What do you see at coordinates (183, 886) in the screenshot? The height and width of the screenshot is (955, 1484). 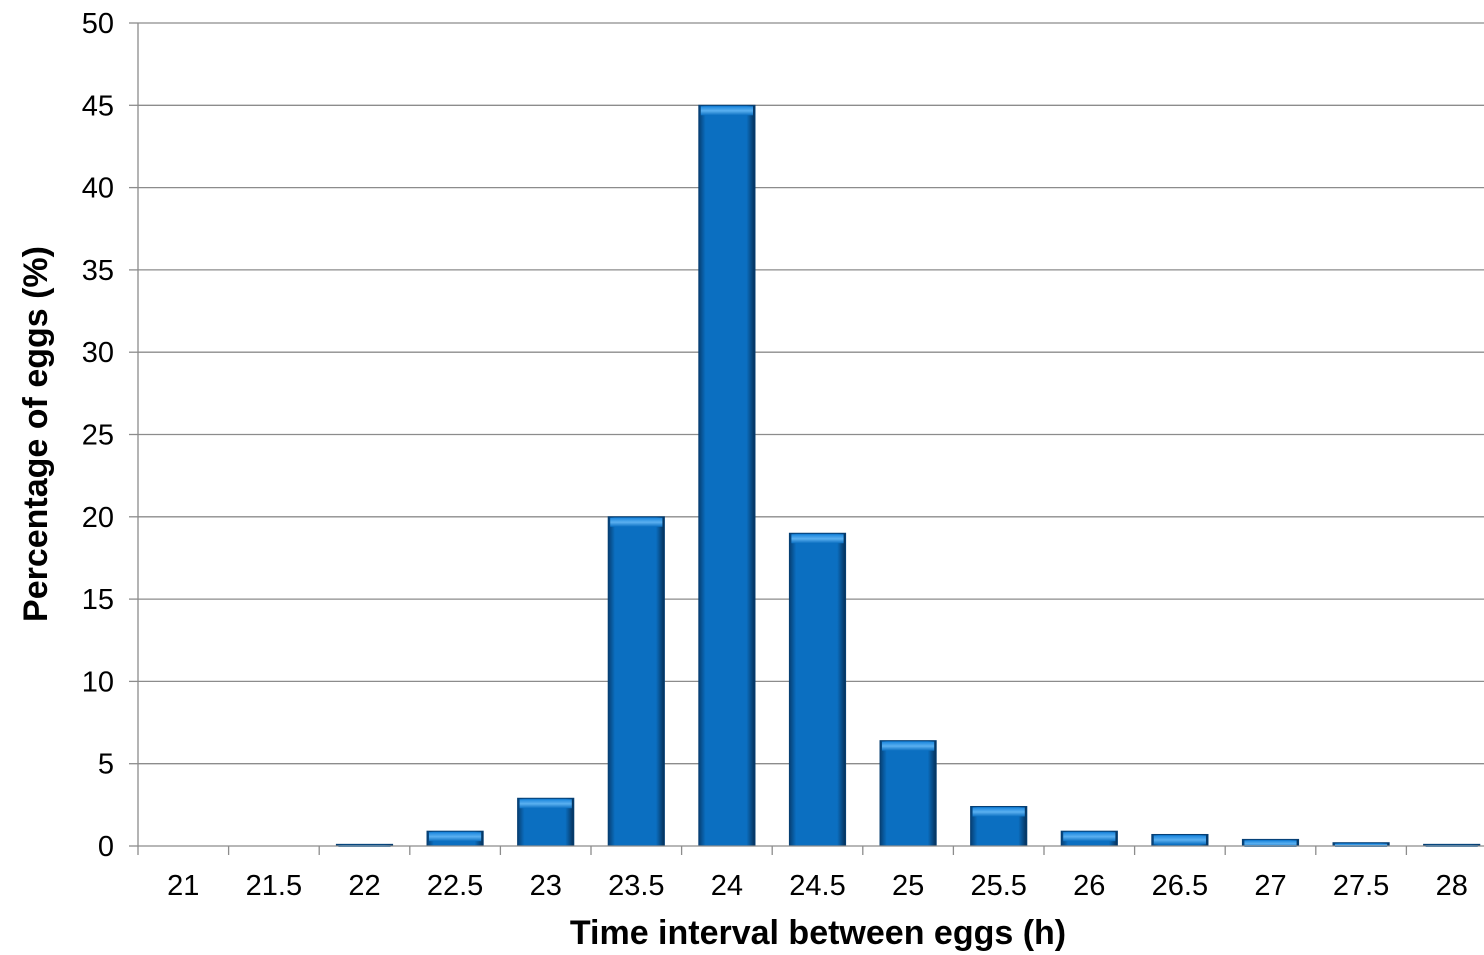 I see `x-tick-label: 21` at bounding box center [183, 886].